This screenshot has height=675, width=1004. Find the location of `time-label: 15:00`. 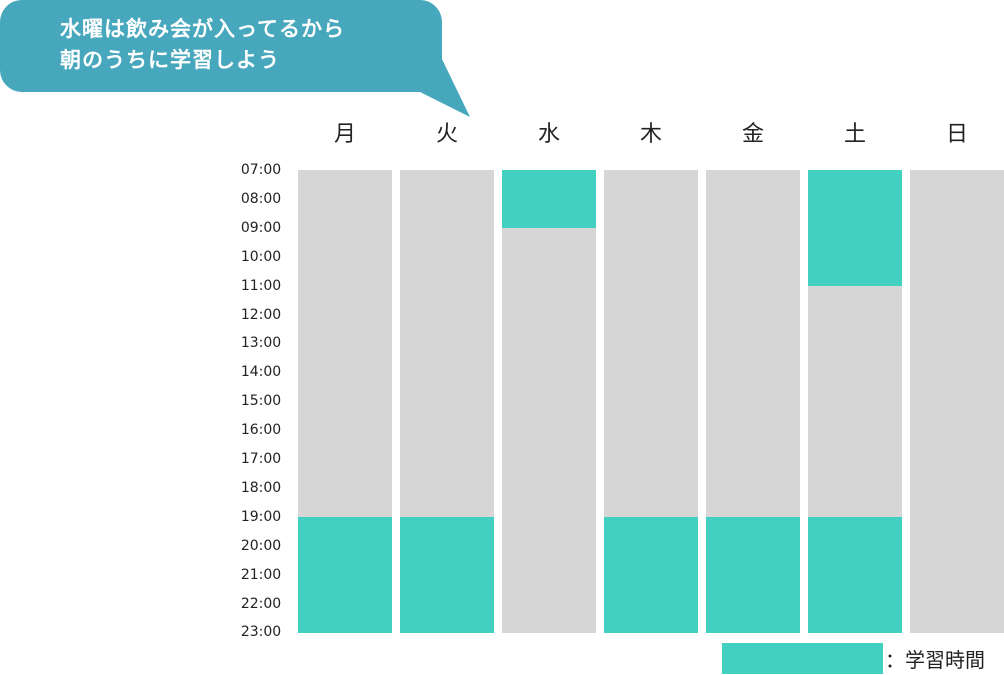

time-label: 15:00 is located at coordinates (261, 401).